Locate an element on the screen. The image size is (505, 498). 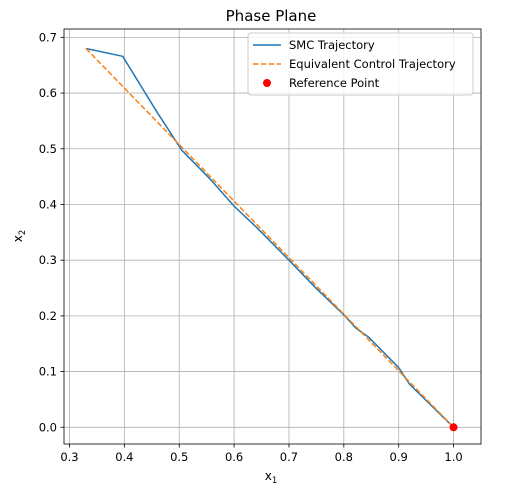
x-axis-label-subscript: 1 is located at coordinates (274, 481).